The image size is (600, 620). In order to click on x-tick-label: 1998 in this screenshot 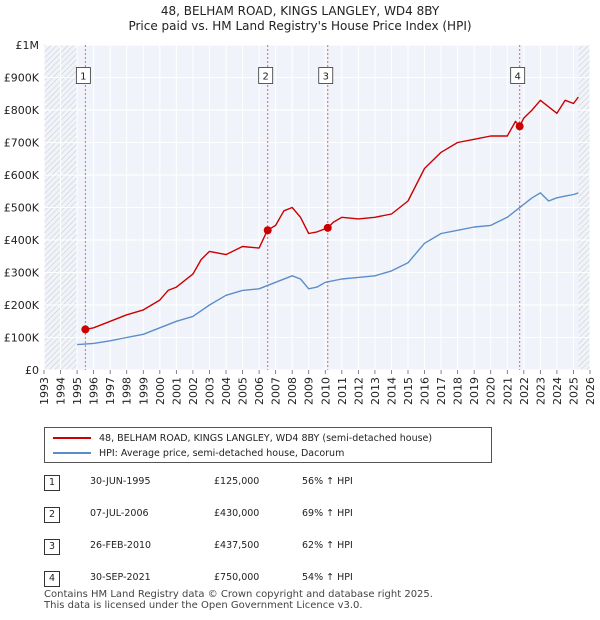, I will do `click(127, 391)`.